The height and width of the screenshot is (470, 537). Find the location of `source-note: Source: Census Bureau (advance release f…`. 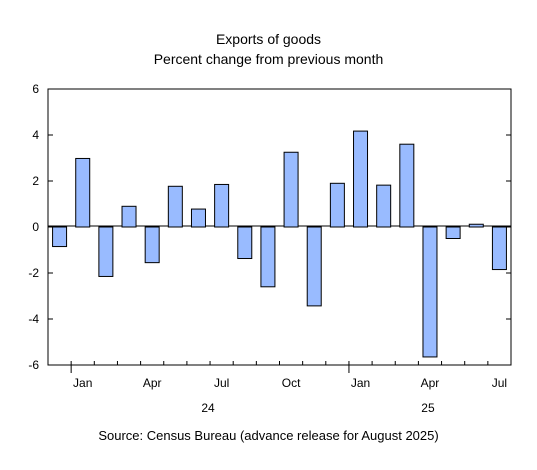

source-note: Source: Census Bureau (advance release f… is located at coordinates (268, 435).